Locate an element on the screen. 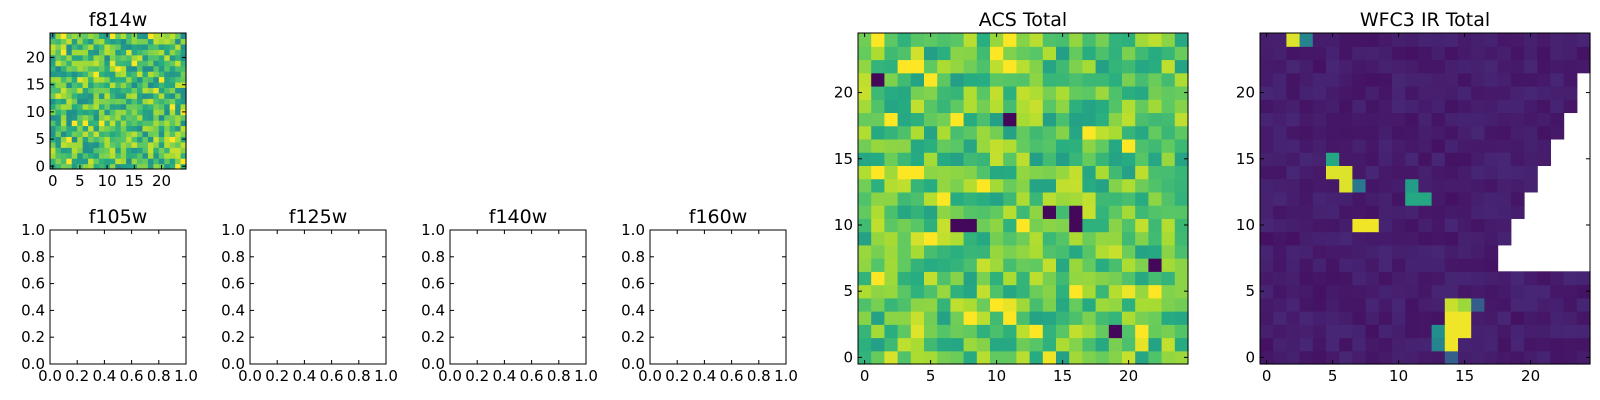 This screenshot has width=1600, height=400. y-tick-label: 0.8 is located at coordinates (233, 257).